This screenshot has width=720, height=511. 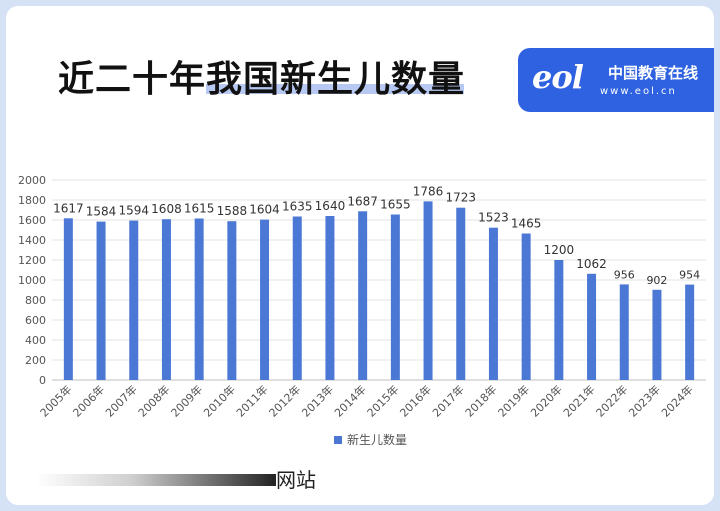 What do you see at coordinates (55, 400) in the screenshot?
I see `x-tick-label: 2005年` at bounding box center [55, 400].